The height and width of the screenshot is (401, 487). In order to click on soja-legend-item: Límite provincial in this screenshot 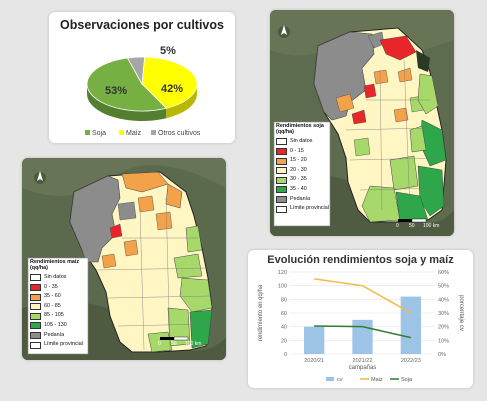, I will do `click(303, 209)`.